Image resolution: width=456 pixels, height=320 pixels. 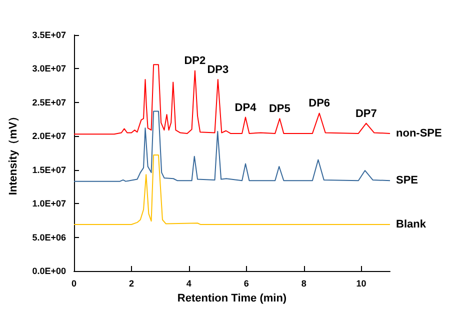 What do you see at coordinates (419, 133) in the screenshot?
I see `series-label: non-SPE` at bounding box center [419, 133].